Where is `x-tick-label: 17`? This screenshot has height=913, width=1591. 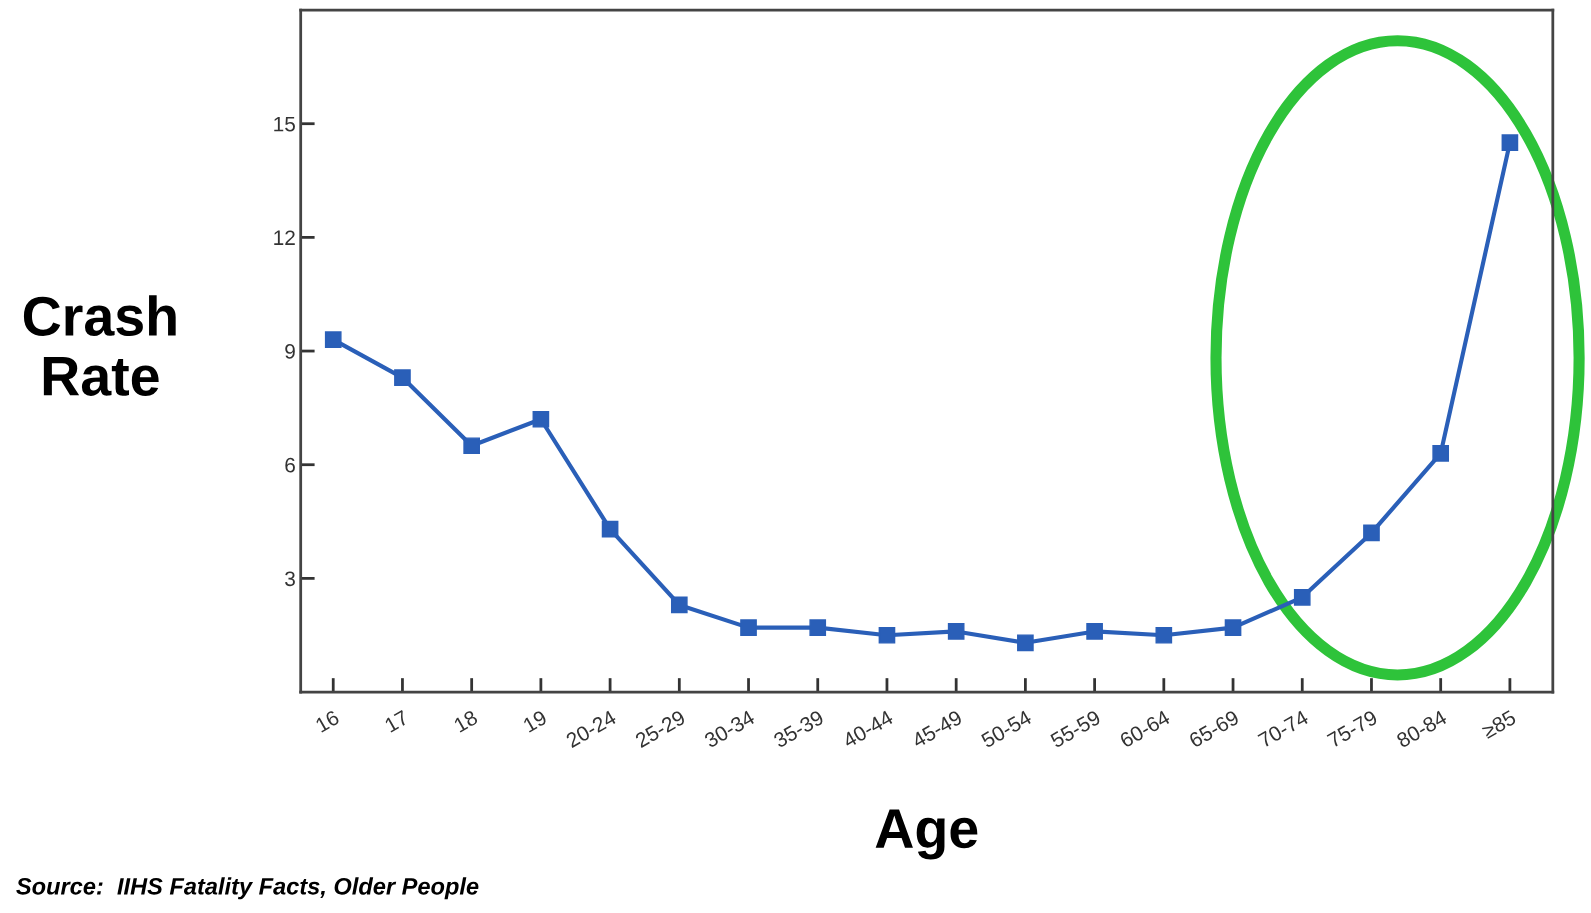
x-tick-label: 17 is located at coordinates (397, 721).